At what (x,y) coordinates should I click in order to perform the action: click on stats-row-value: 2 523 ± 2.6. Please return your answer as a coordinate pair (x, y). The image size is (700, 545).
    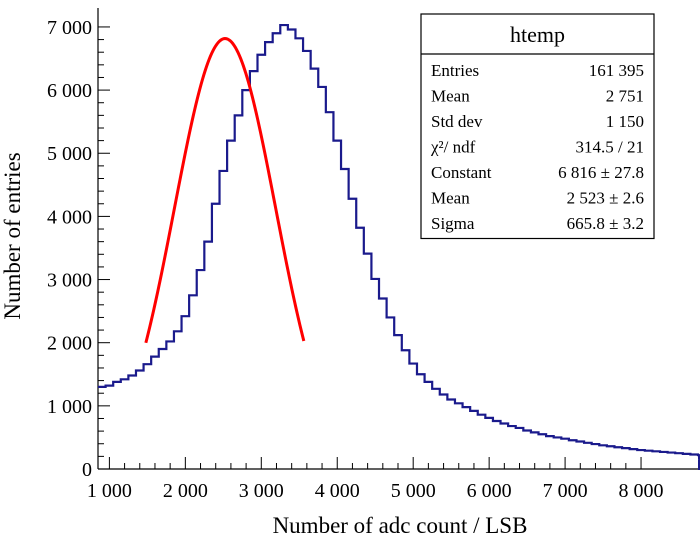
    Looking at the image, I should click on (605, 198).